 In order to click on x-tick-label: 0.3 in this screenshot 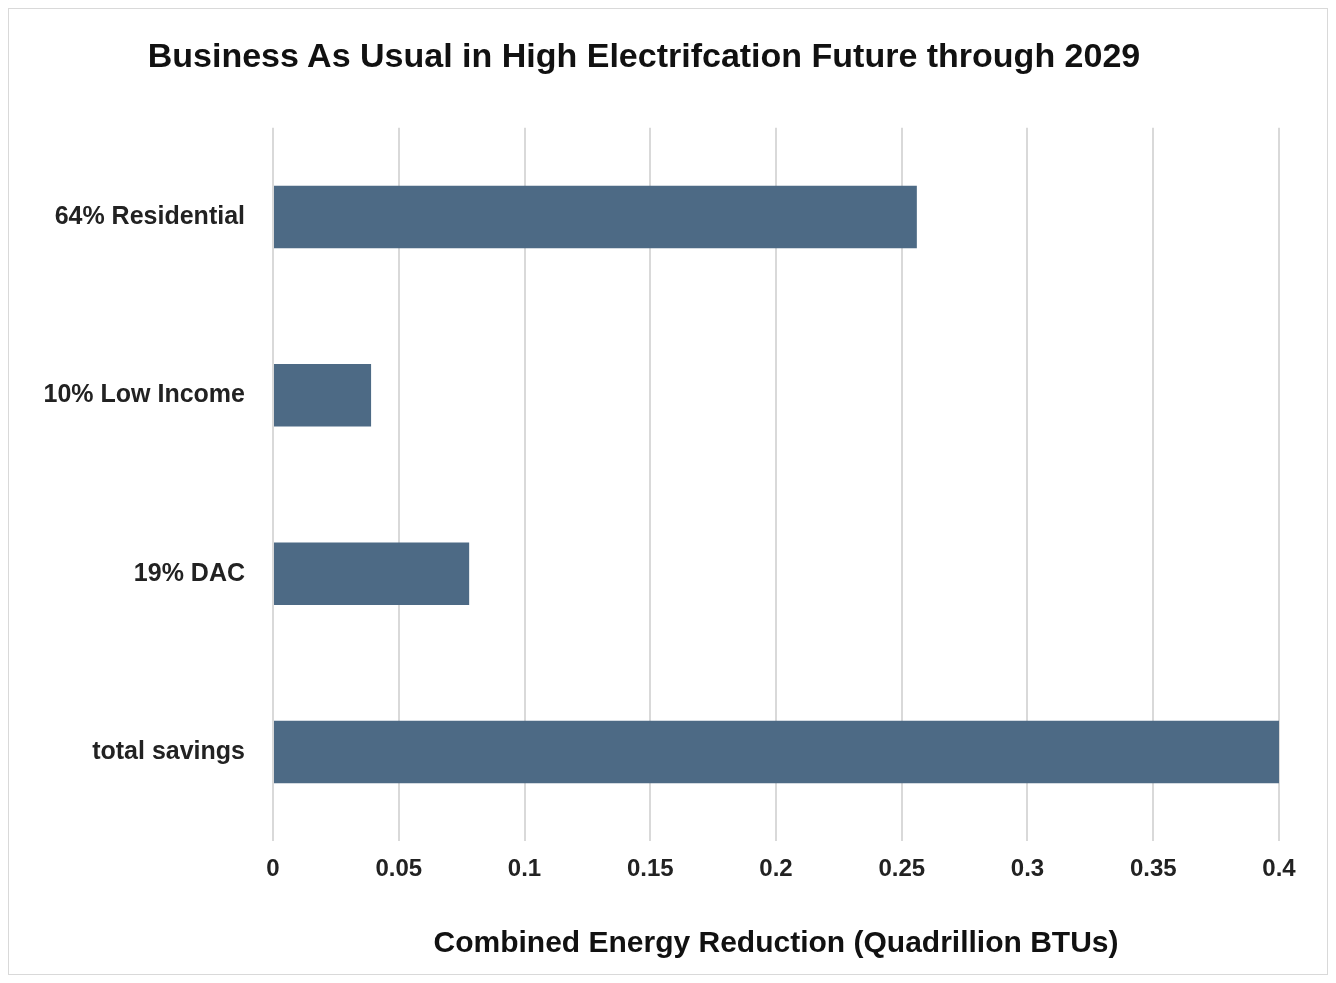, I will do `click(1027, 868)`.